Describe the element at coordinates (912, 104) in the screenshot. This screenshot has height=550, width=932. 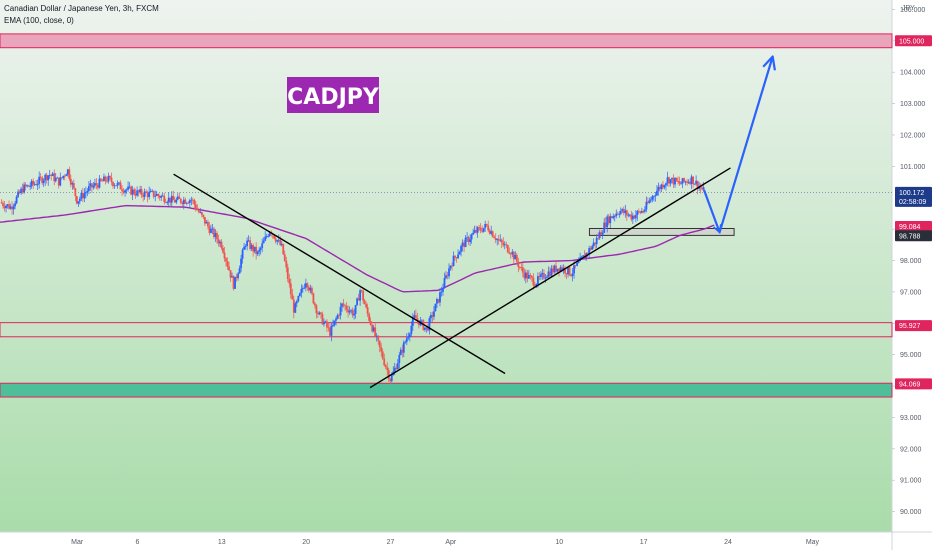
I see `y-axis-tick-label: 103.000` at that location.